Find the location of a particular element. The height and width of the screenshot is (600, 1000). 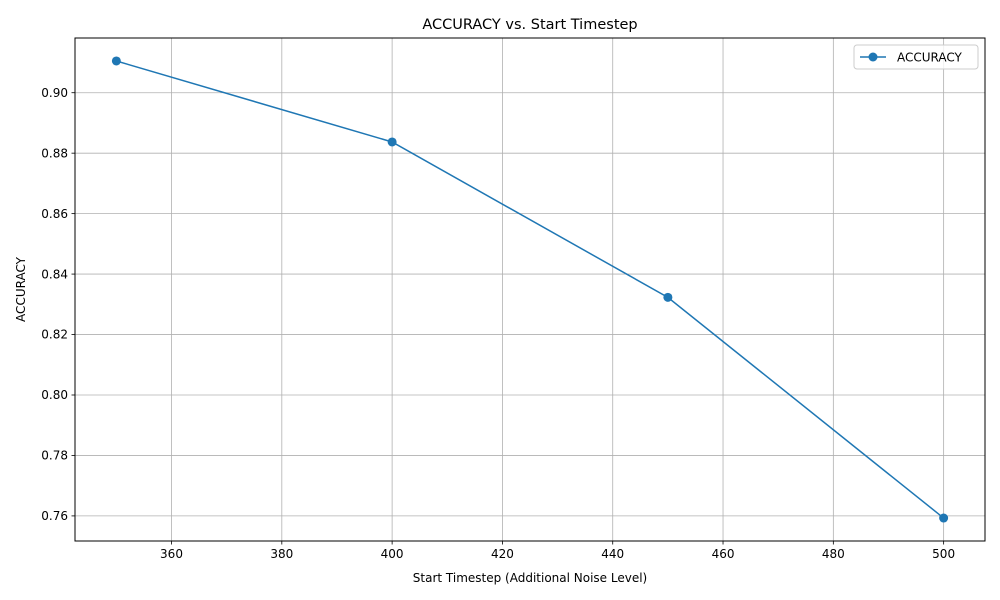

y-tick-label: 0.90 is located at coordinates (54, 93).